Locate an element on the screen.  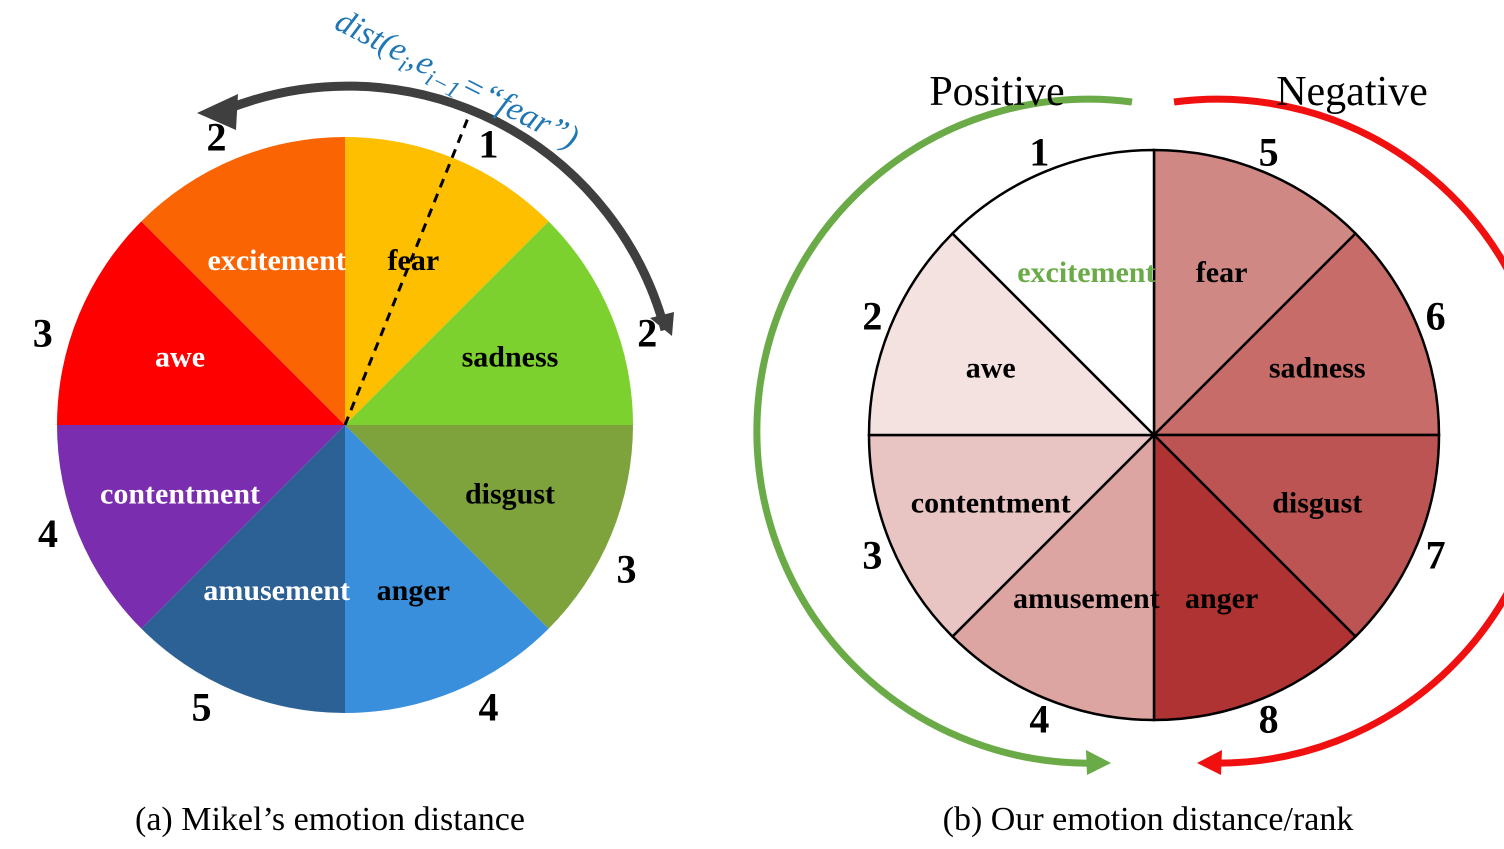
positive-arrow-head is located at coordinates (1098, 762).